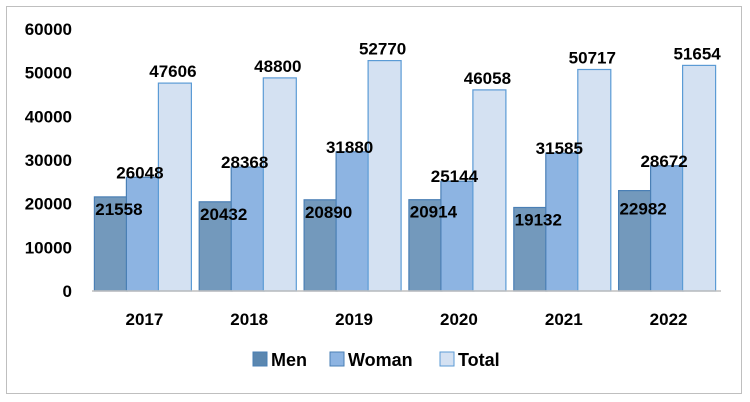  What do you see at coordinates (434, 212) in the screenshot?
I see `data-label-men-2020: 20914` at bounding box center [434, 212].